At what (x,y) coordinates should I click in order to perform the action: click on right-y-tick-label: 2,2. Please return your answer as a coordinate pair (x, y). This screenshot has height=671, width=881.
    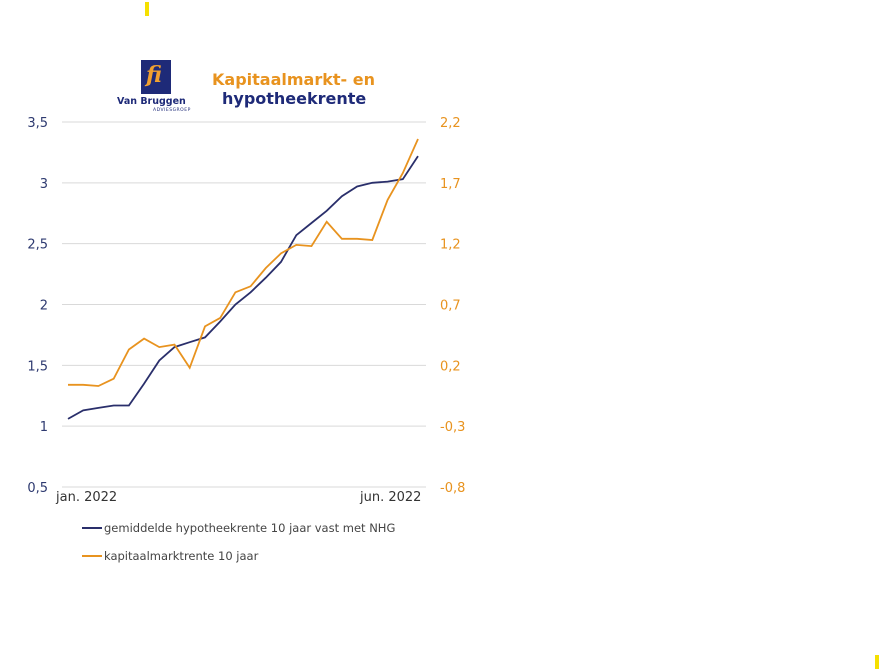
    Looking at the image, I should click on (450, 123).